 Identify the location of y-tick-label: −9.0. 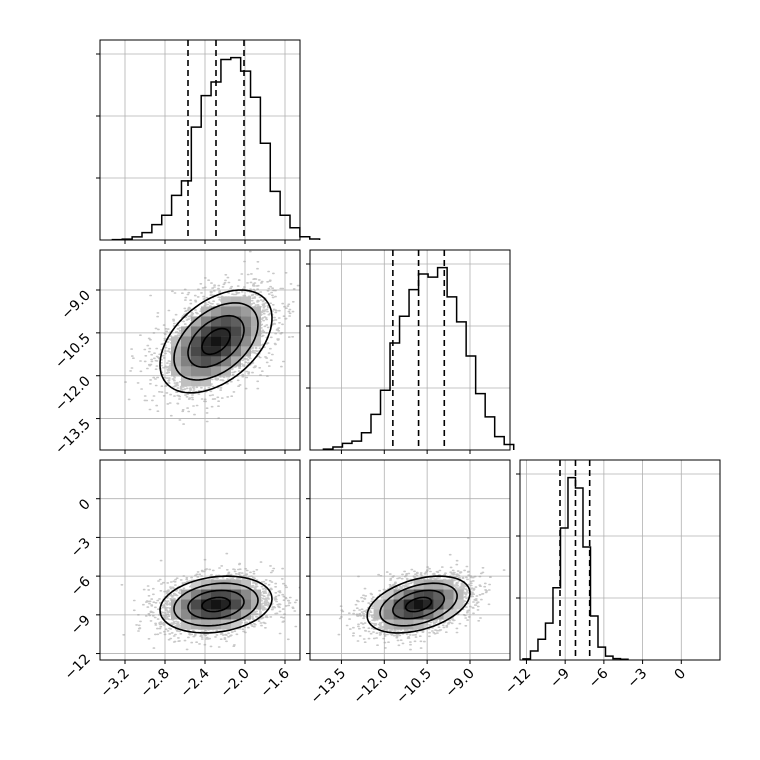
(75, 305).